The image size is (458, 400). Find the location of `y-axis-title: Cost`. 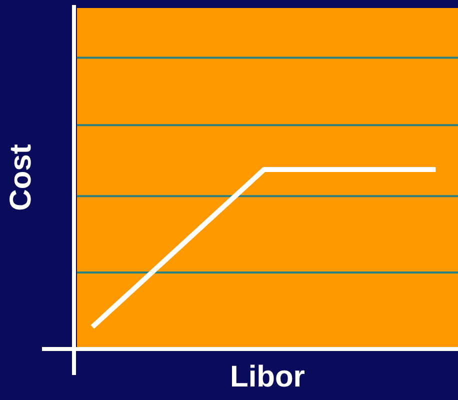

y-axis-title: Cost is located at coordinates (21, 177).